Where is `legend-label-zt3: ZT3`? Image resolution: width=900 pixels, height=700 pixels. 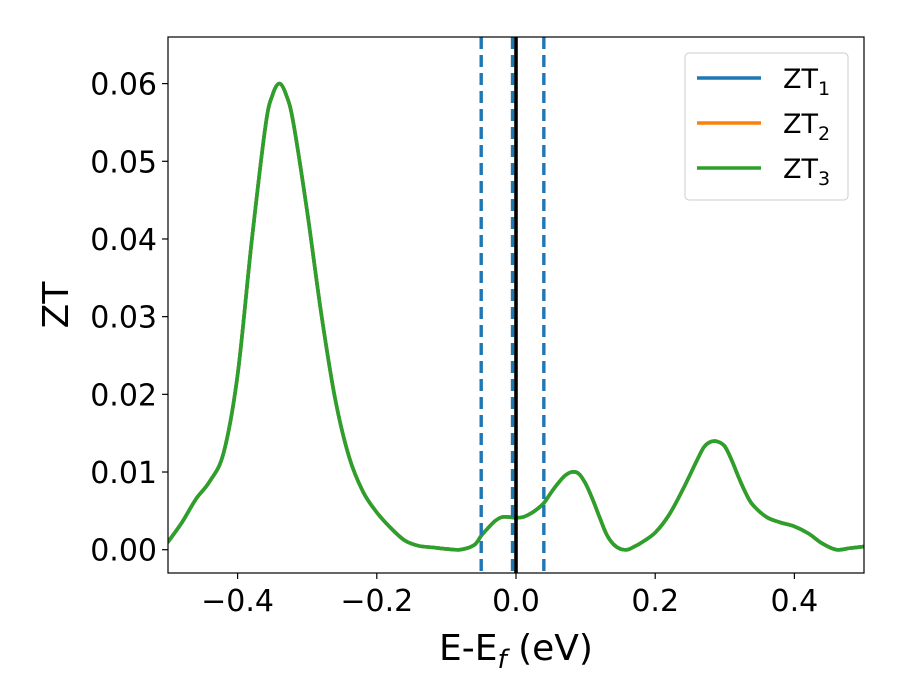
legend-label-zt3: ZT3 is located at coordinates (806, 172).